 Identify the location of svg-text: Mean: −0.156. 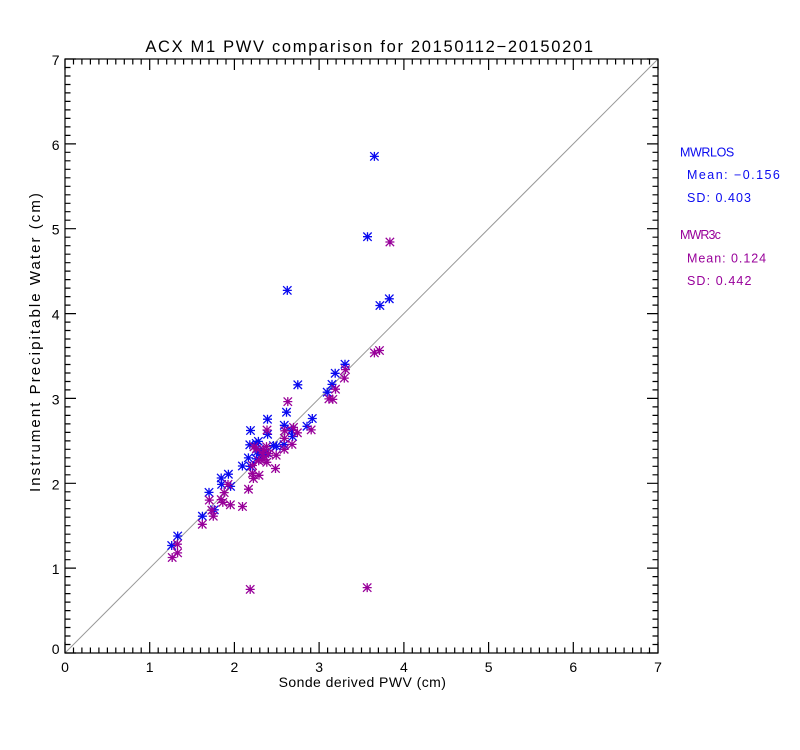
(734, 175).